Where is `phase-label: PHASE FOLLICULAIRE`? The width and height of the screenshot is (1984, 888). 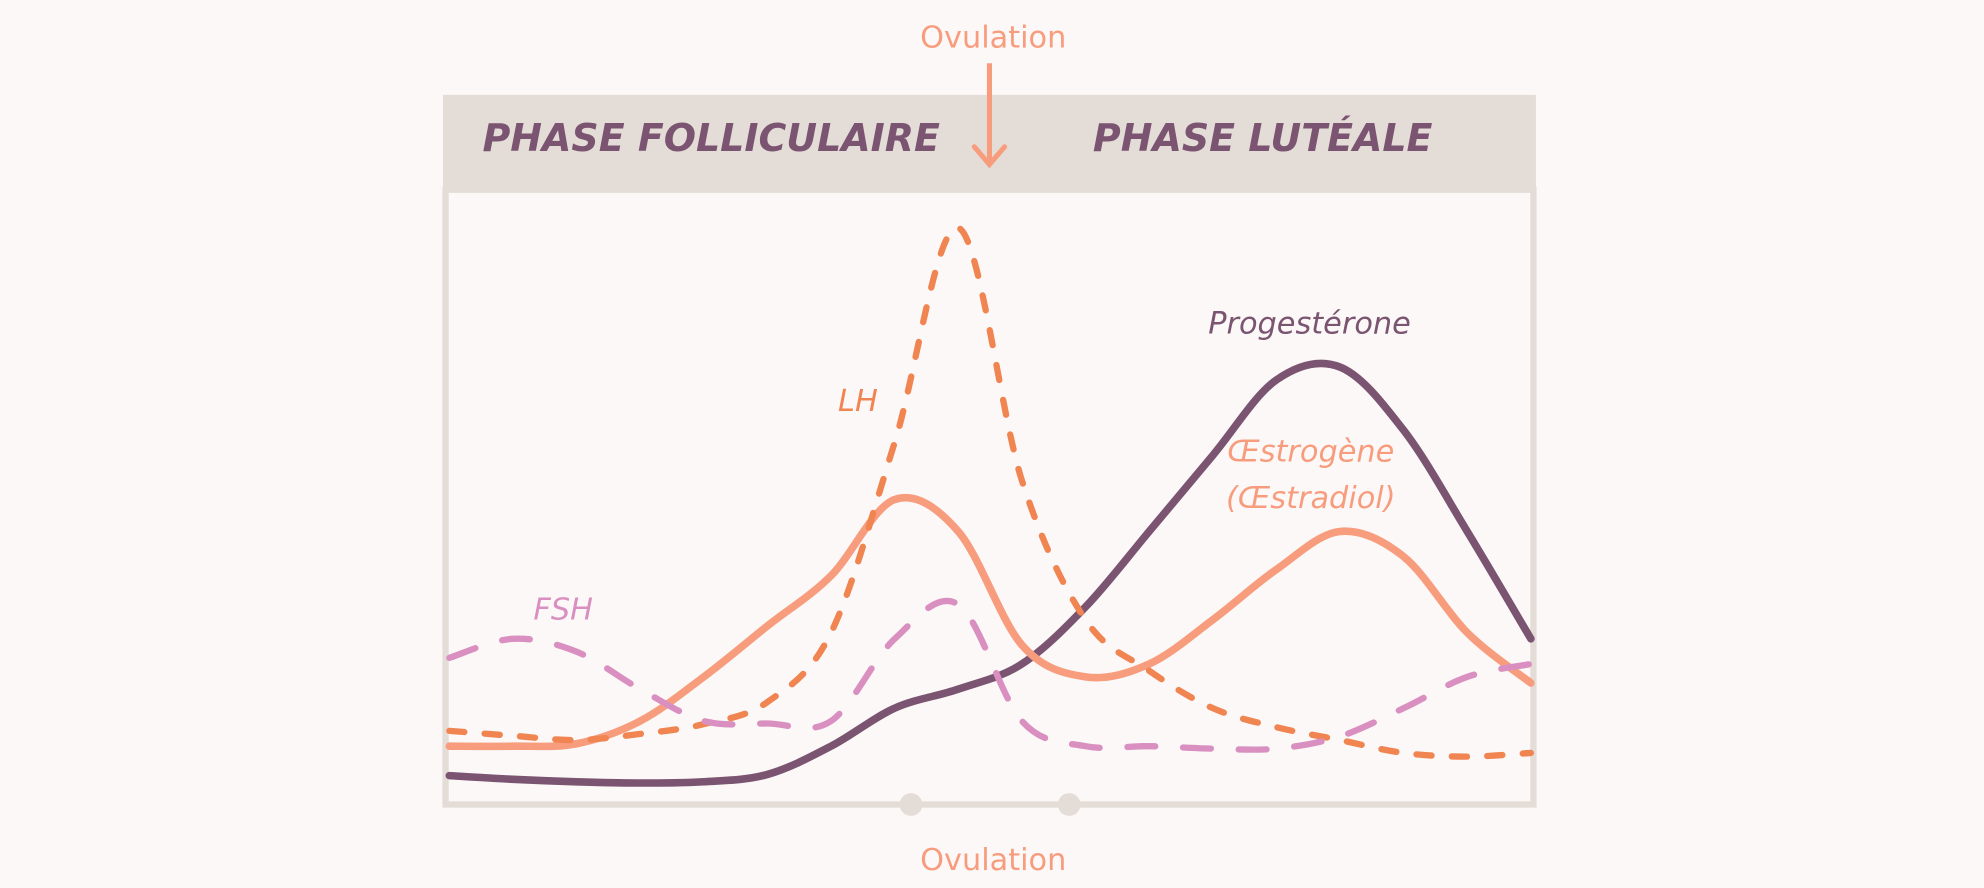 phase-label: PHASE FOLLICULAIRE is located at coordinates (711, 138).